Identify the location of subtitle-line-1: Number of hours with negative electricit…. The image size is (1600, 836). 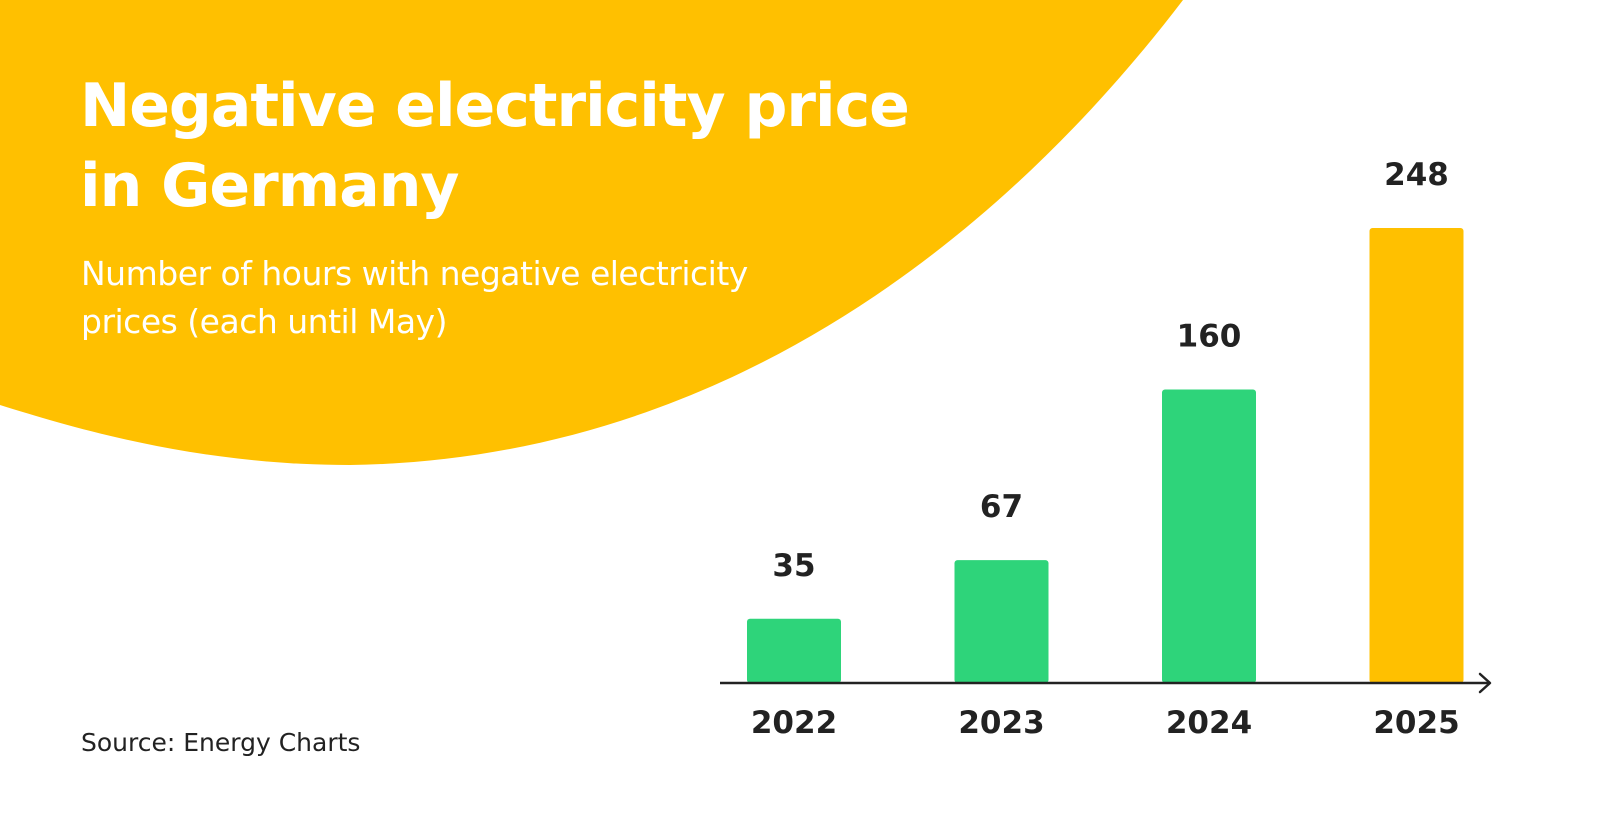
(414, 273).